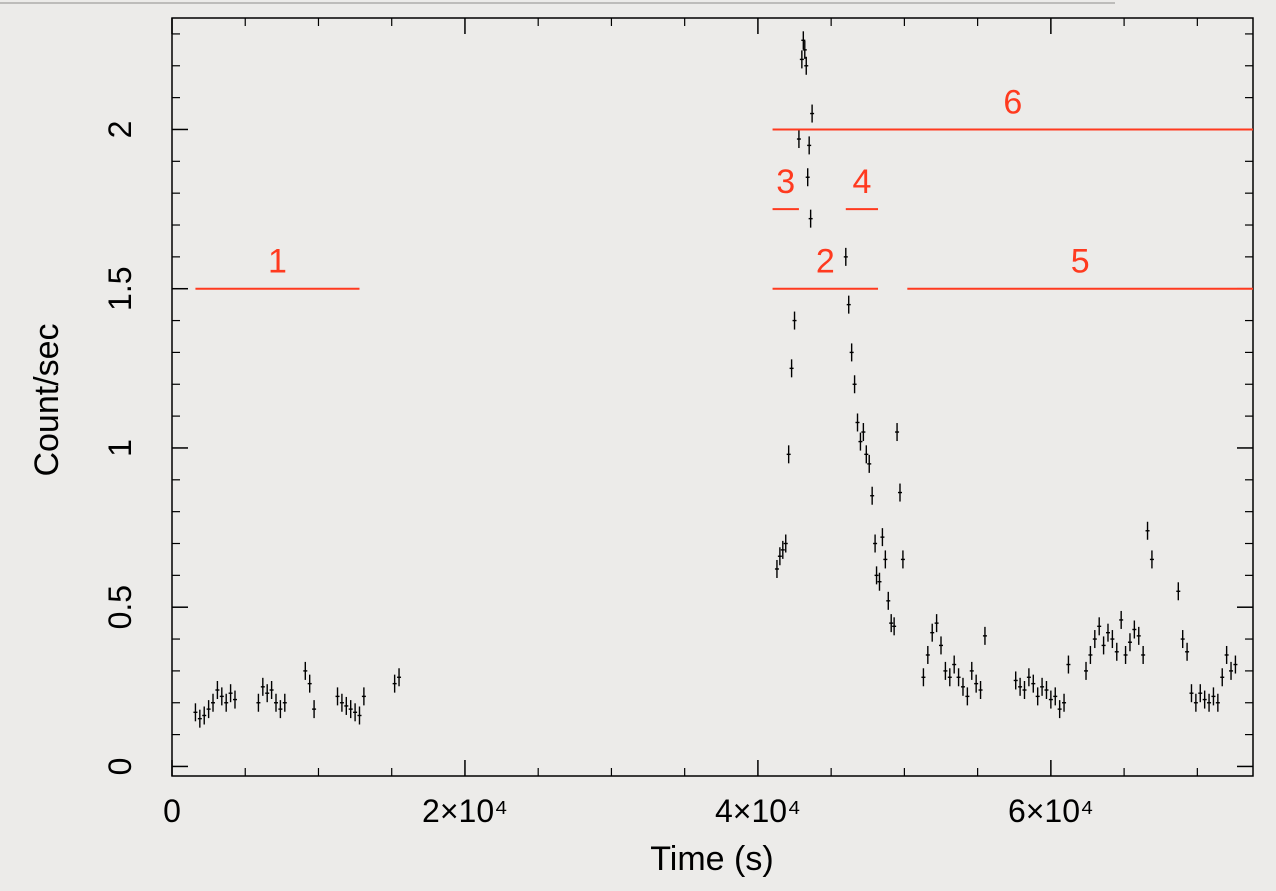  Describe the element at coordinates (1012, 102) in the screenshot. I see `annotation-label: 6` at that location.